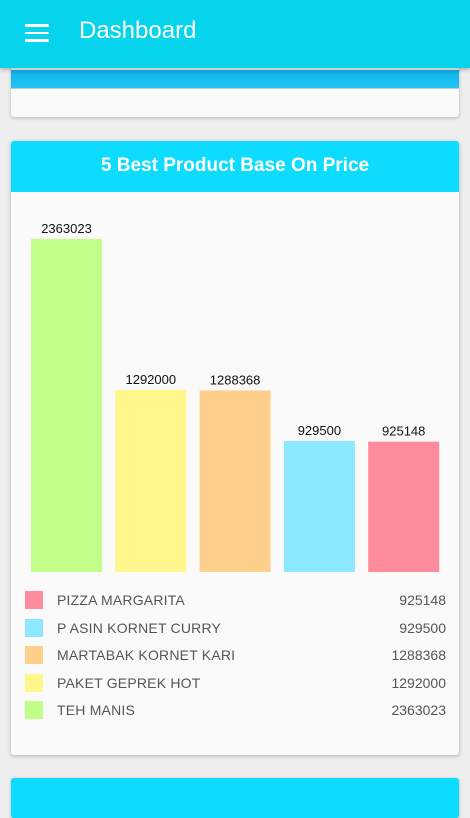 The height and width of the screenshot is (818, 470). What do you see at coordinates (139, 627) in the screenshot?
I see `legend-label: P ASIN KORNET CURRY` at bounding box center [139, 627].